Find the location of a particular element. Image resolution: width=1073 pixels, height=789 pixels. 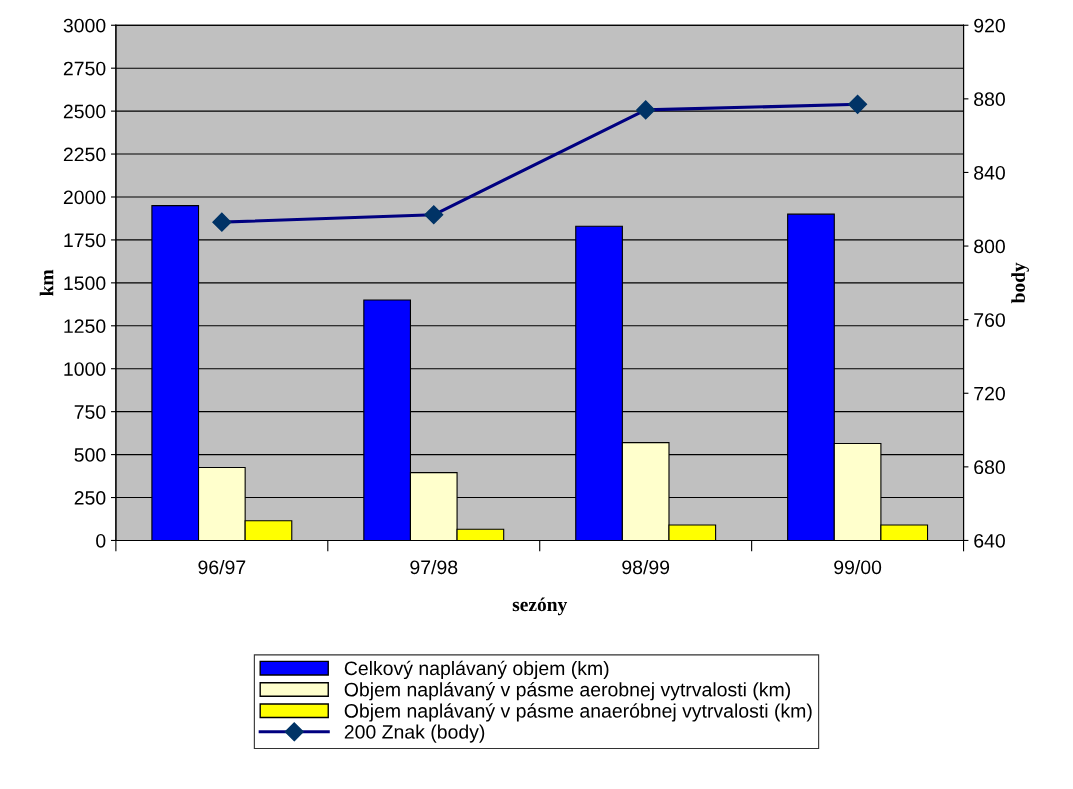

legend-label: 200 Znak (body) is located at coordinates (414, 733).